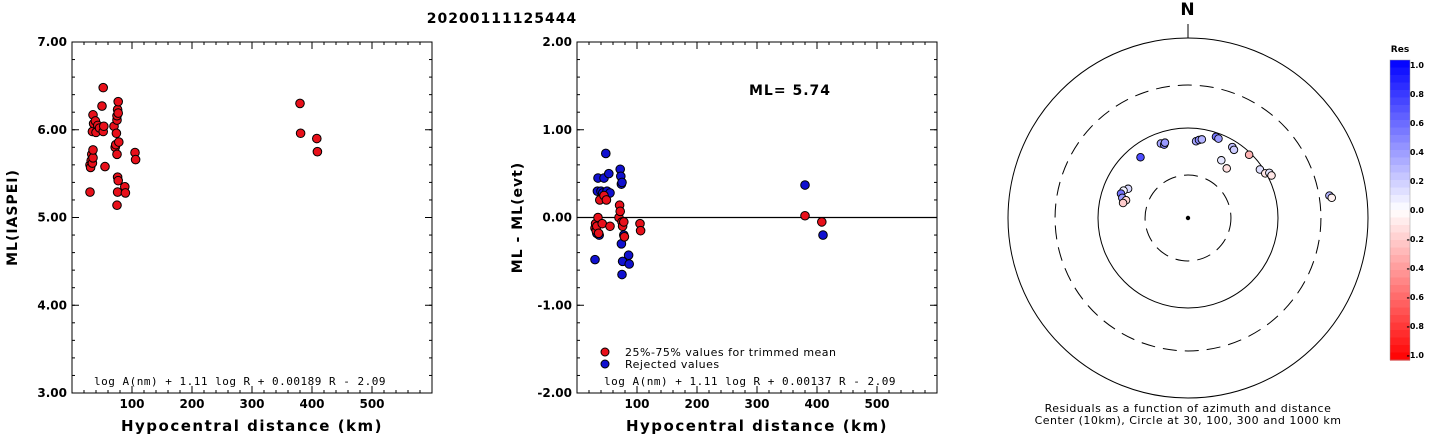  What do you see at coordinates (13, 217) in the screenshot?
I see `y-axis-label: ML(IASPEI)` at bounding box center [13, 217].